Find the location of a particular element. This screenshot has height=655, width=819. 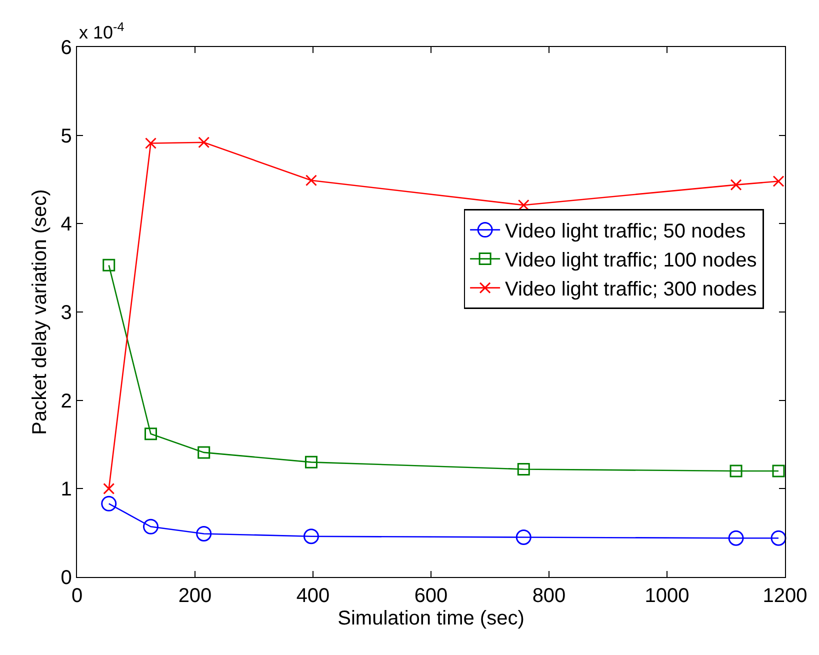

x-axis-title: Simulation time (sec) is located at coordinates (431, 619).